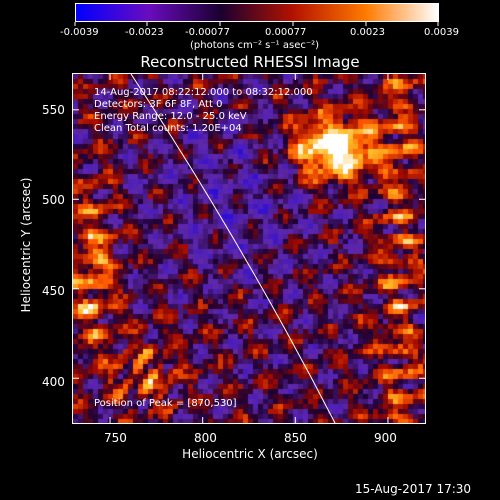 The width and height of the screenshot is (500, 500). What do you see at coordinates (255, 45) in the screenshot?
I see `colorbar-unit: (photons cm⁻² s⁻¹ asec⁻²)` at bounding box center [255, 45].